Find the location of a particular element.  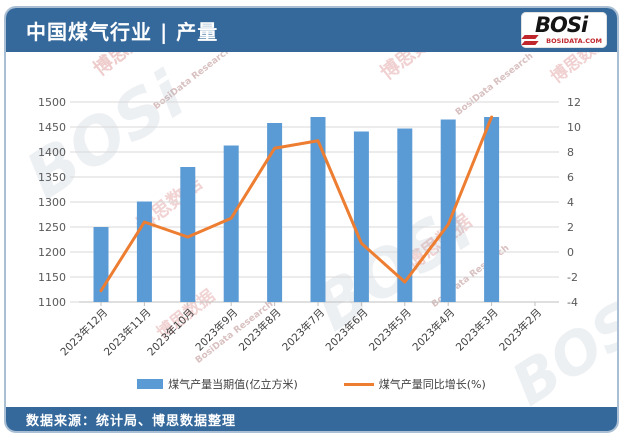

right-axis-tick-label: 6 is located at coordinates (570, 177).